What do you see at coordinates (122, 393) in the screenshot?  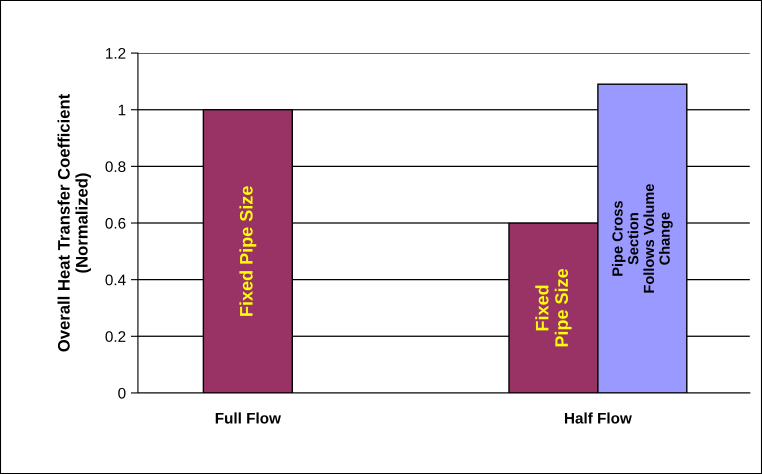 I see `y-tick-label: 0` at bounding box center [122, 393].